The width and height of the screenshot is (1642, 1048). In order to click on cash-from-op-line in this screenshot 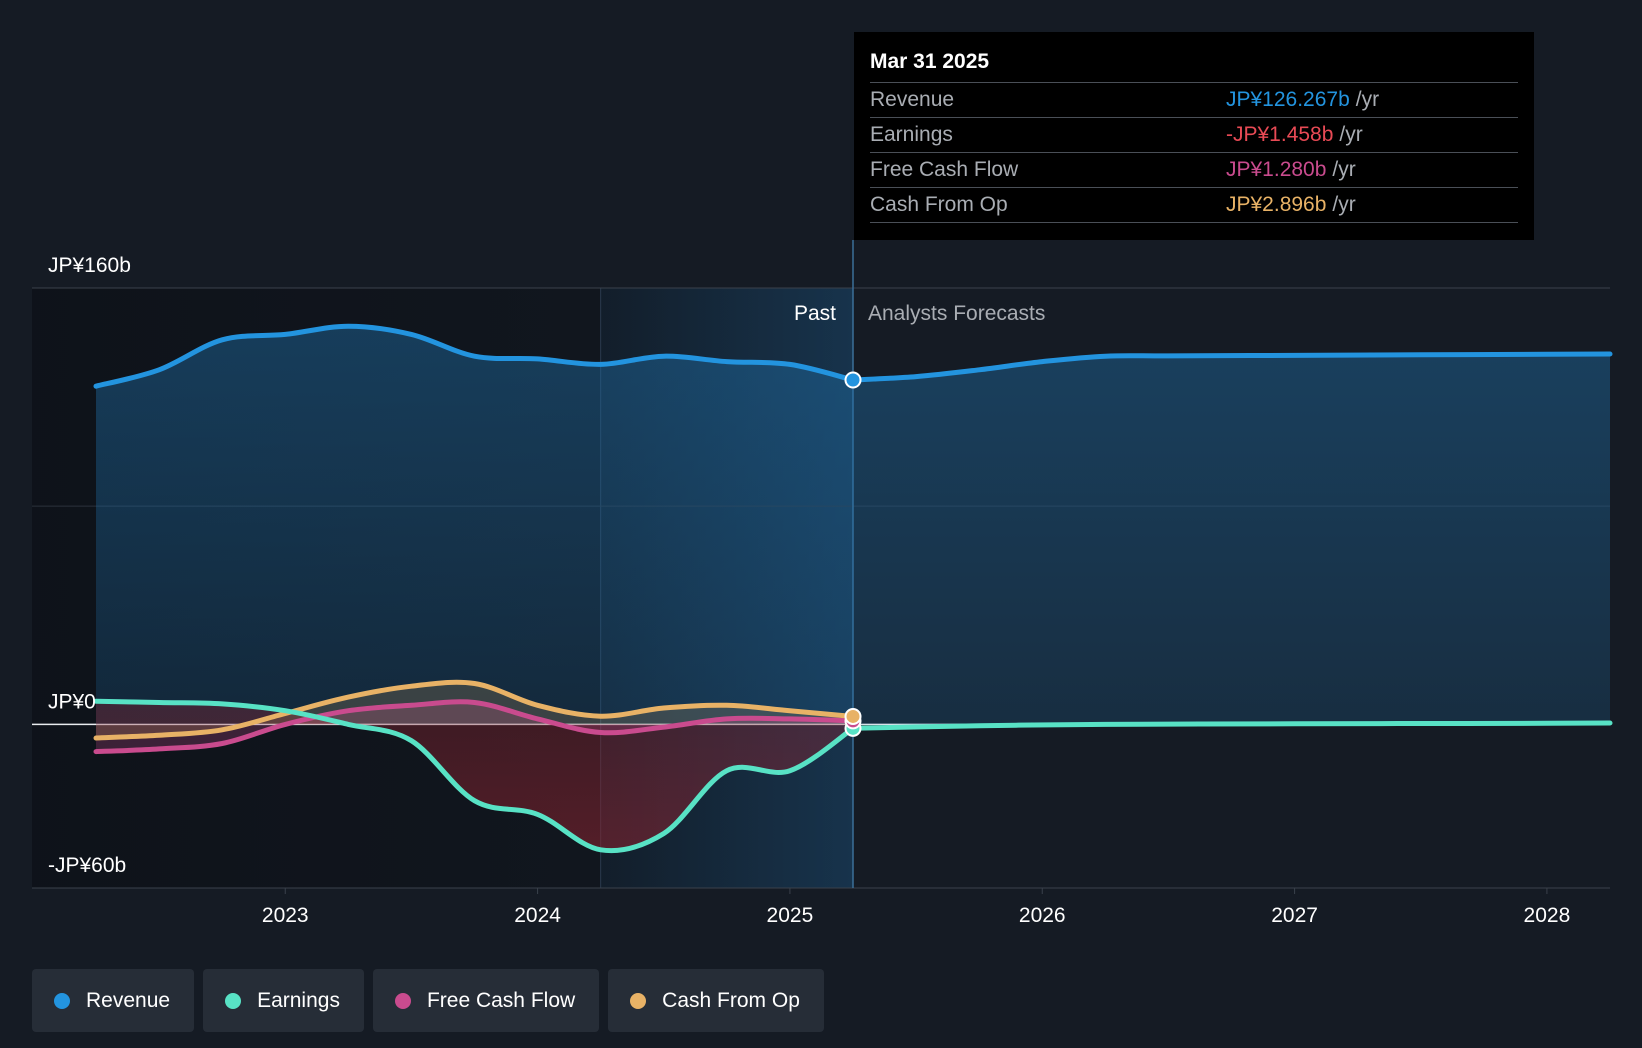, I will do `click(474, 710)`.